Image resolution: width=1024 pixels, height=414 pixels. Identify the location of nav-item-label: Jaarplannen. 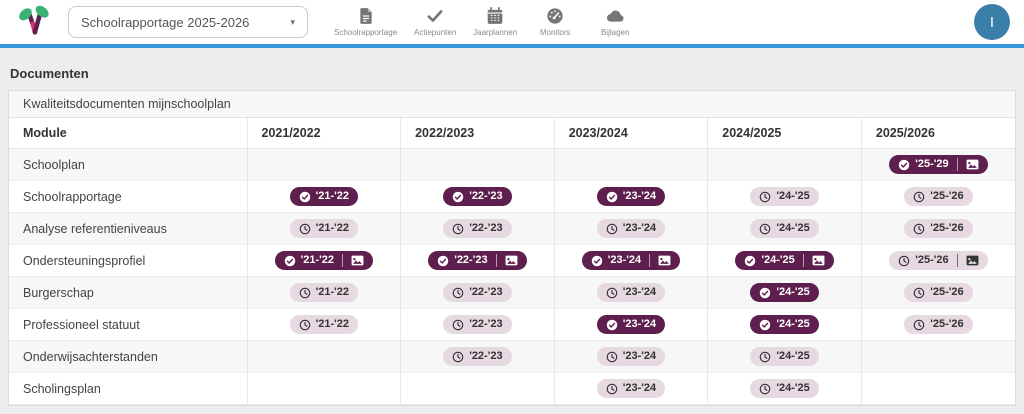
(495, 32).